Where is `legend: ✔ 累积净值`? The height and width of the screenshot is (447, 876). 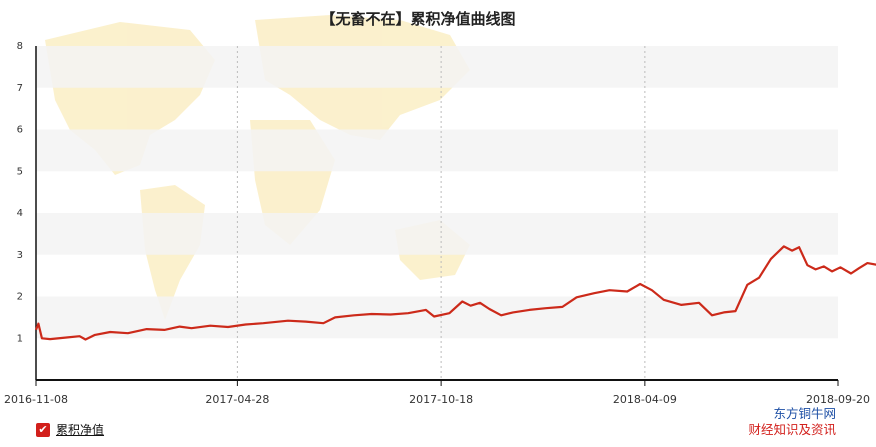 legend: ✔ 累积净值 is located at coordinates (70, 429).